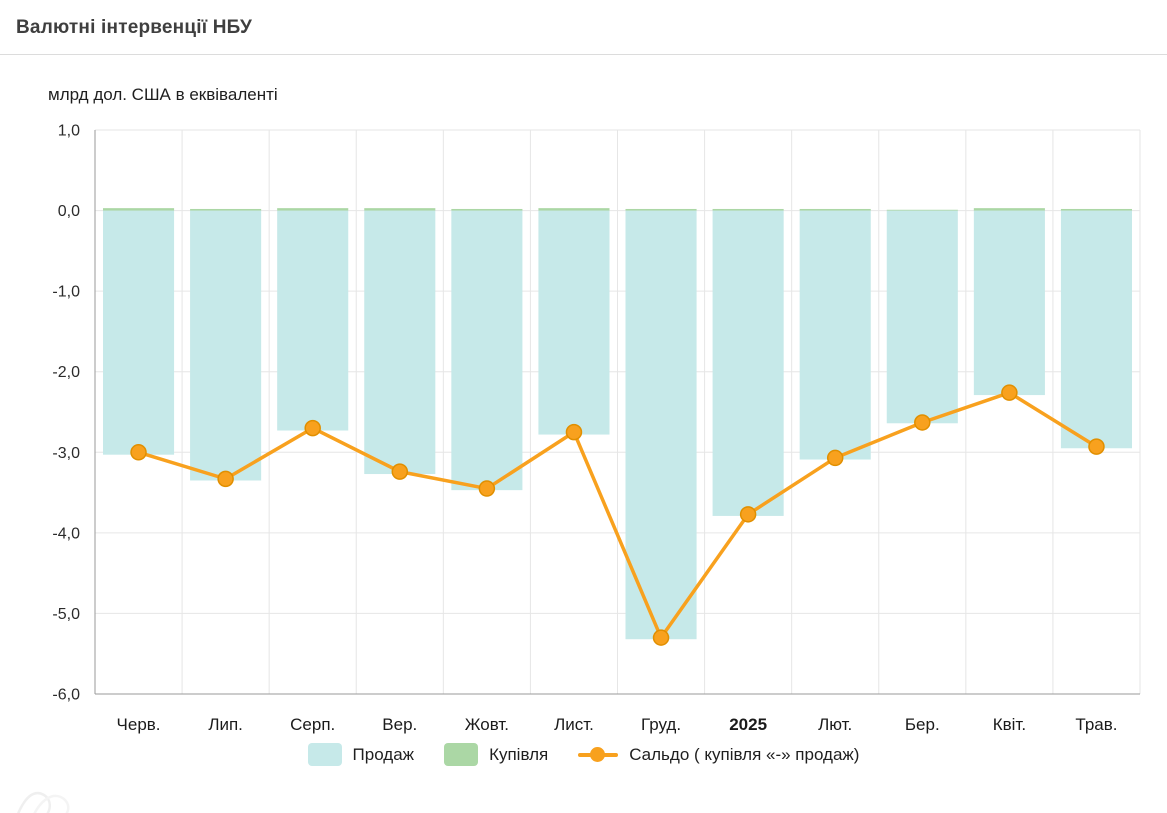  Describe the element at coordinates (324, 754) in the screenshot. I see `sell-swatch-icon` at that location.